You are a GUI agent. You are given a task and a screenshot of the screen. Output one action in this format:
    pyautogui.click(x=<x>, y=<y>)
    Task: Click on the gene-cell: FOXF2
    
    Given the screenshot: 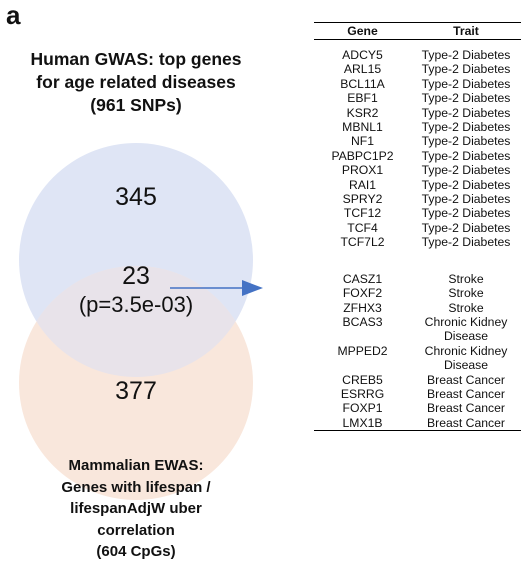 What is the action you would take?
    pyautogui.click(x=362, y=293)
    